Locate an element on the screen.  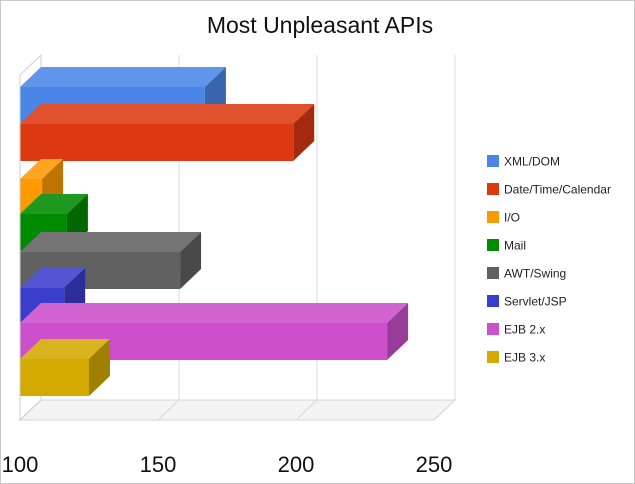
legend-swatch-i-o is located at coordinates (493, 217).